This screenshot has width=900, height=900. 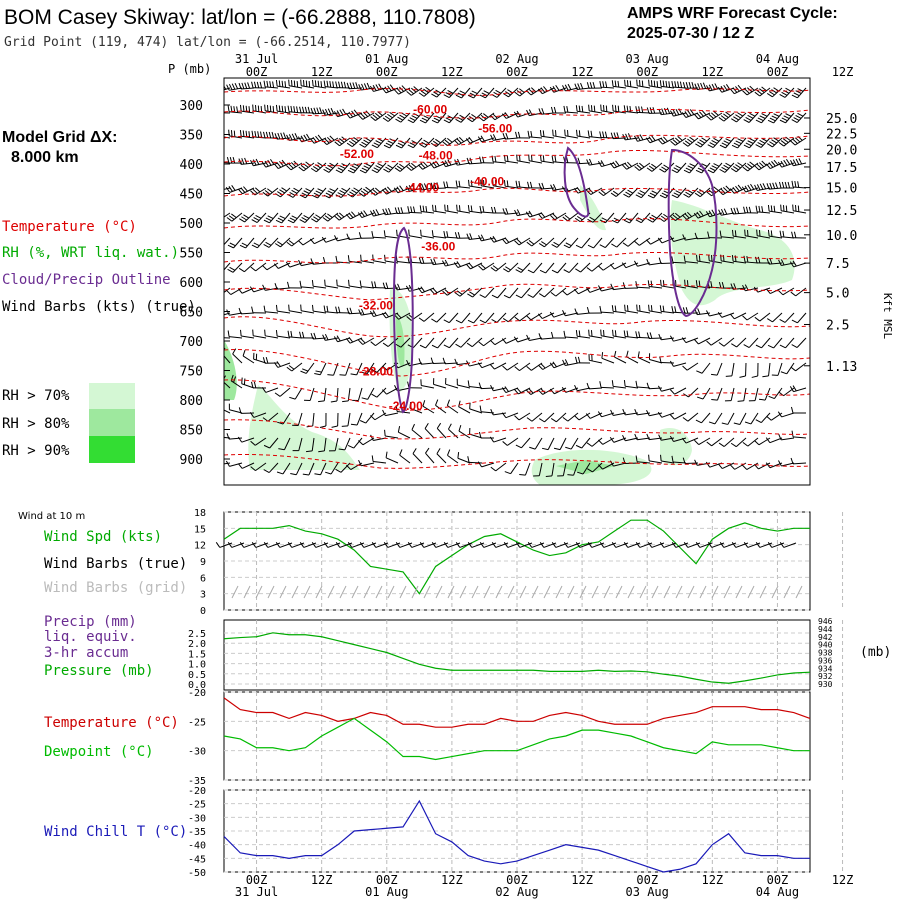 What do you see at coordinates (841, 119) in the screenshot?
I see `height-tick-label: 25.0` at bounding box center [841, 119].